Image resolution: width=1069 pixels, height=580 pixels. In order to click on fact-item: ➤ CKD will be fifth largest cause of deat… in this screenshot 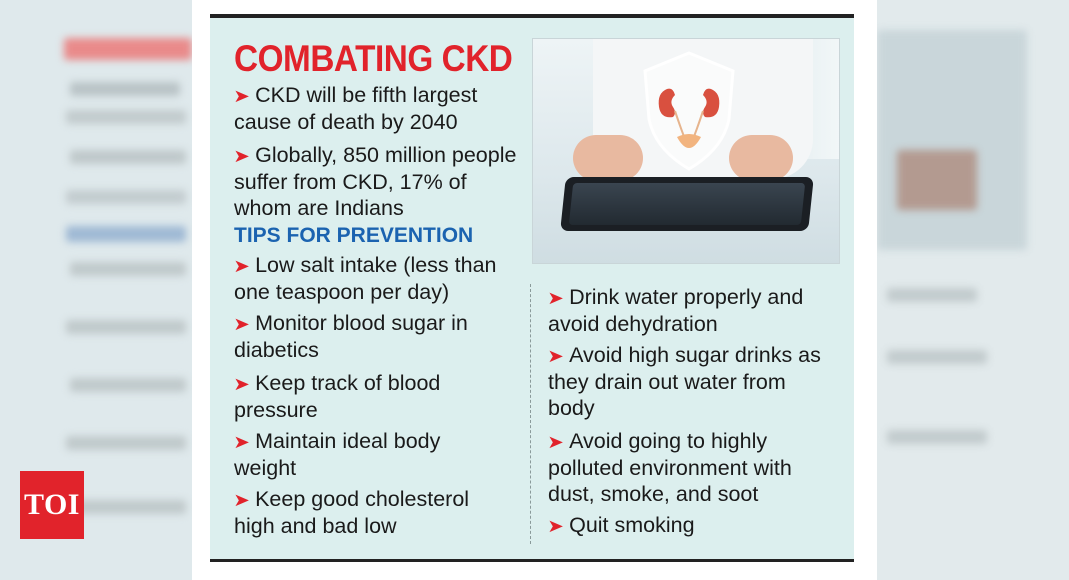, I will do `click(355, 108)`.